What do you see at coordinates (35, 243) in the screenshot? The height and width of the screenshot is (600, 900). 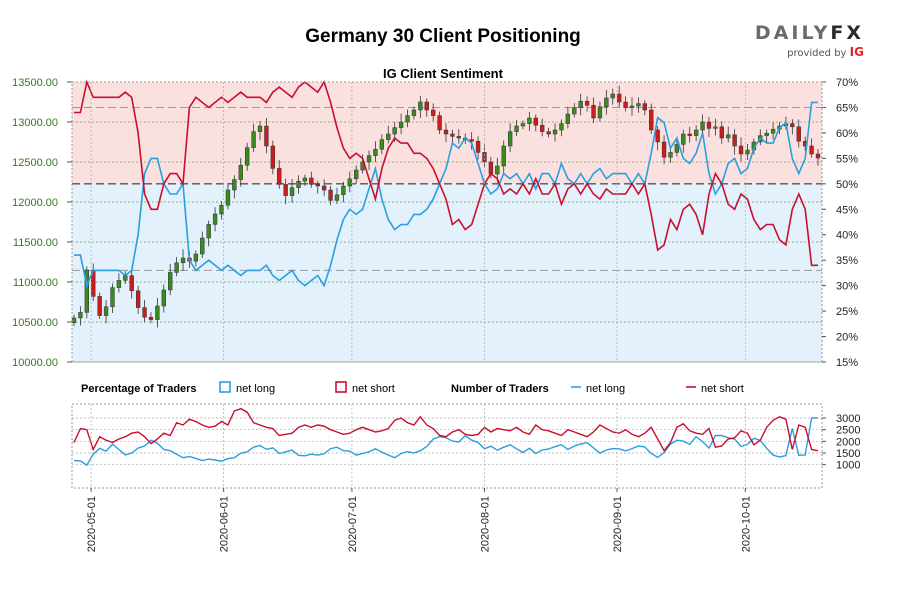 I see `price-tick-label: 11500.00` at bounding box center [35, 243].